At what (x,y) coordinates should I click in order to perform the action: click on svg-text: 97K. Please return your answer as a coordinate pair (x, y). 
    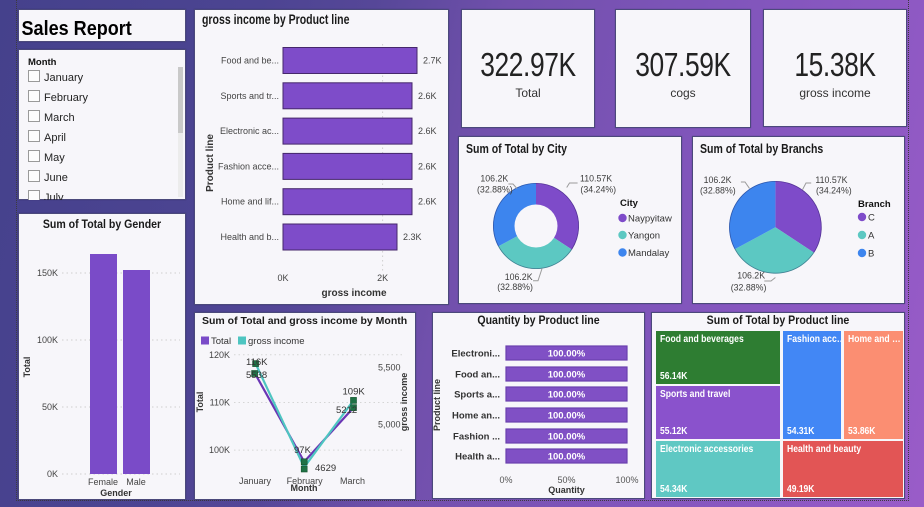
    Looking at the image, I should click on (303, 450).